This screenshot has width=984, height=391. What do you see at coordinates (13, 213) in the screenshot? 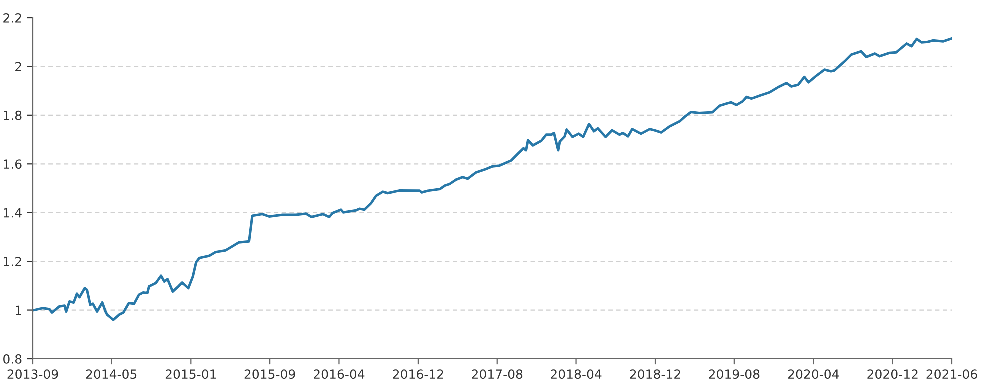
I see `y-tick-label: 1.4` at bounding box center [13, 213].